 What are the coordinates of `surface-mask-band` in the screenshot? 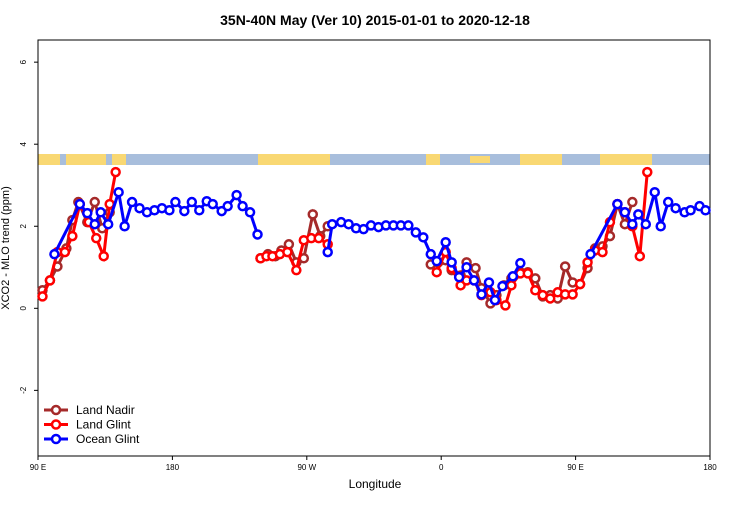 It's located at (374, 159).